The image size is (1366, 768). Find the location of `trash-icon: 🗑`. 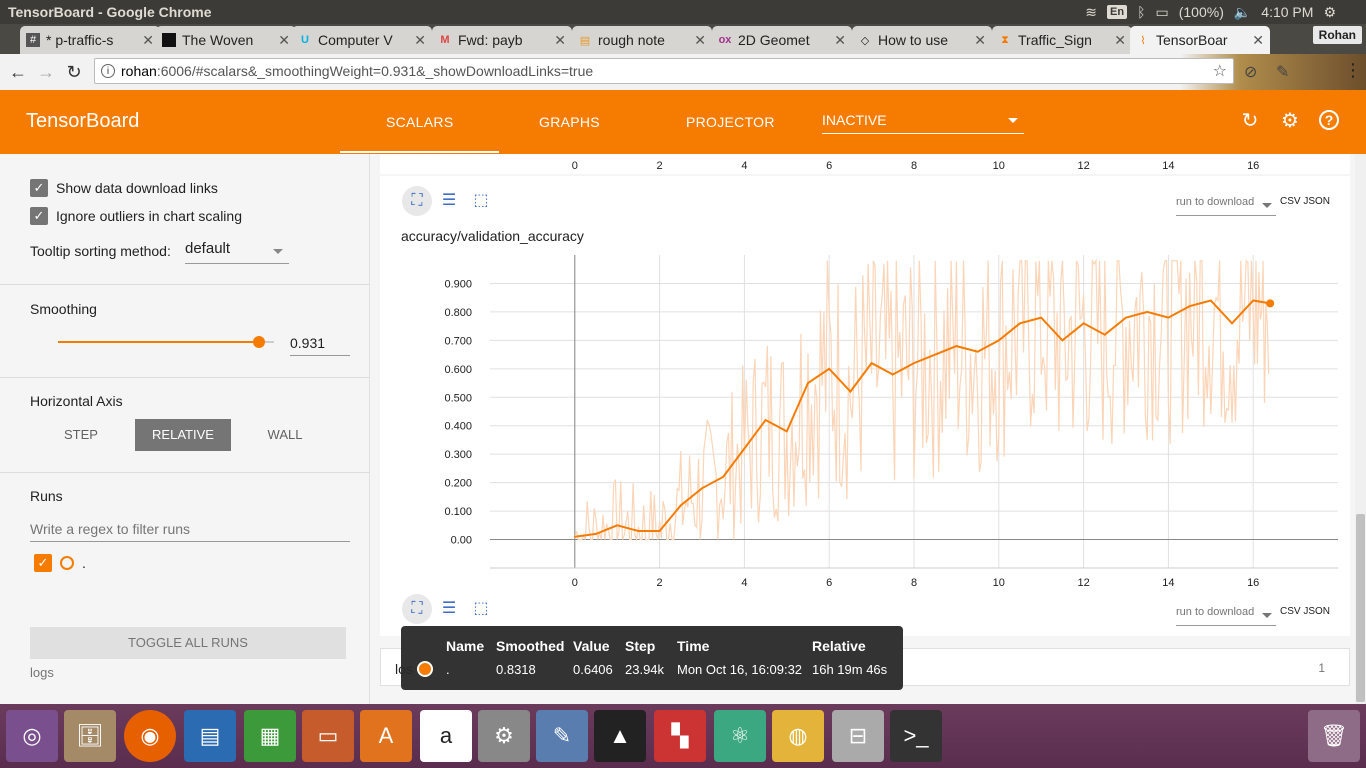

trash-icon: 🗑 is located at coordinates (1334, 736).